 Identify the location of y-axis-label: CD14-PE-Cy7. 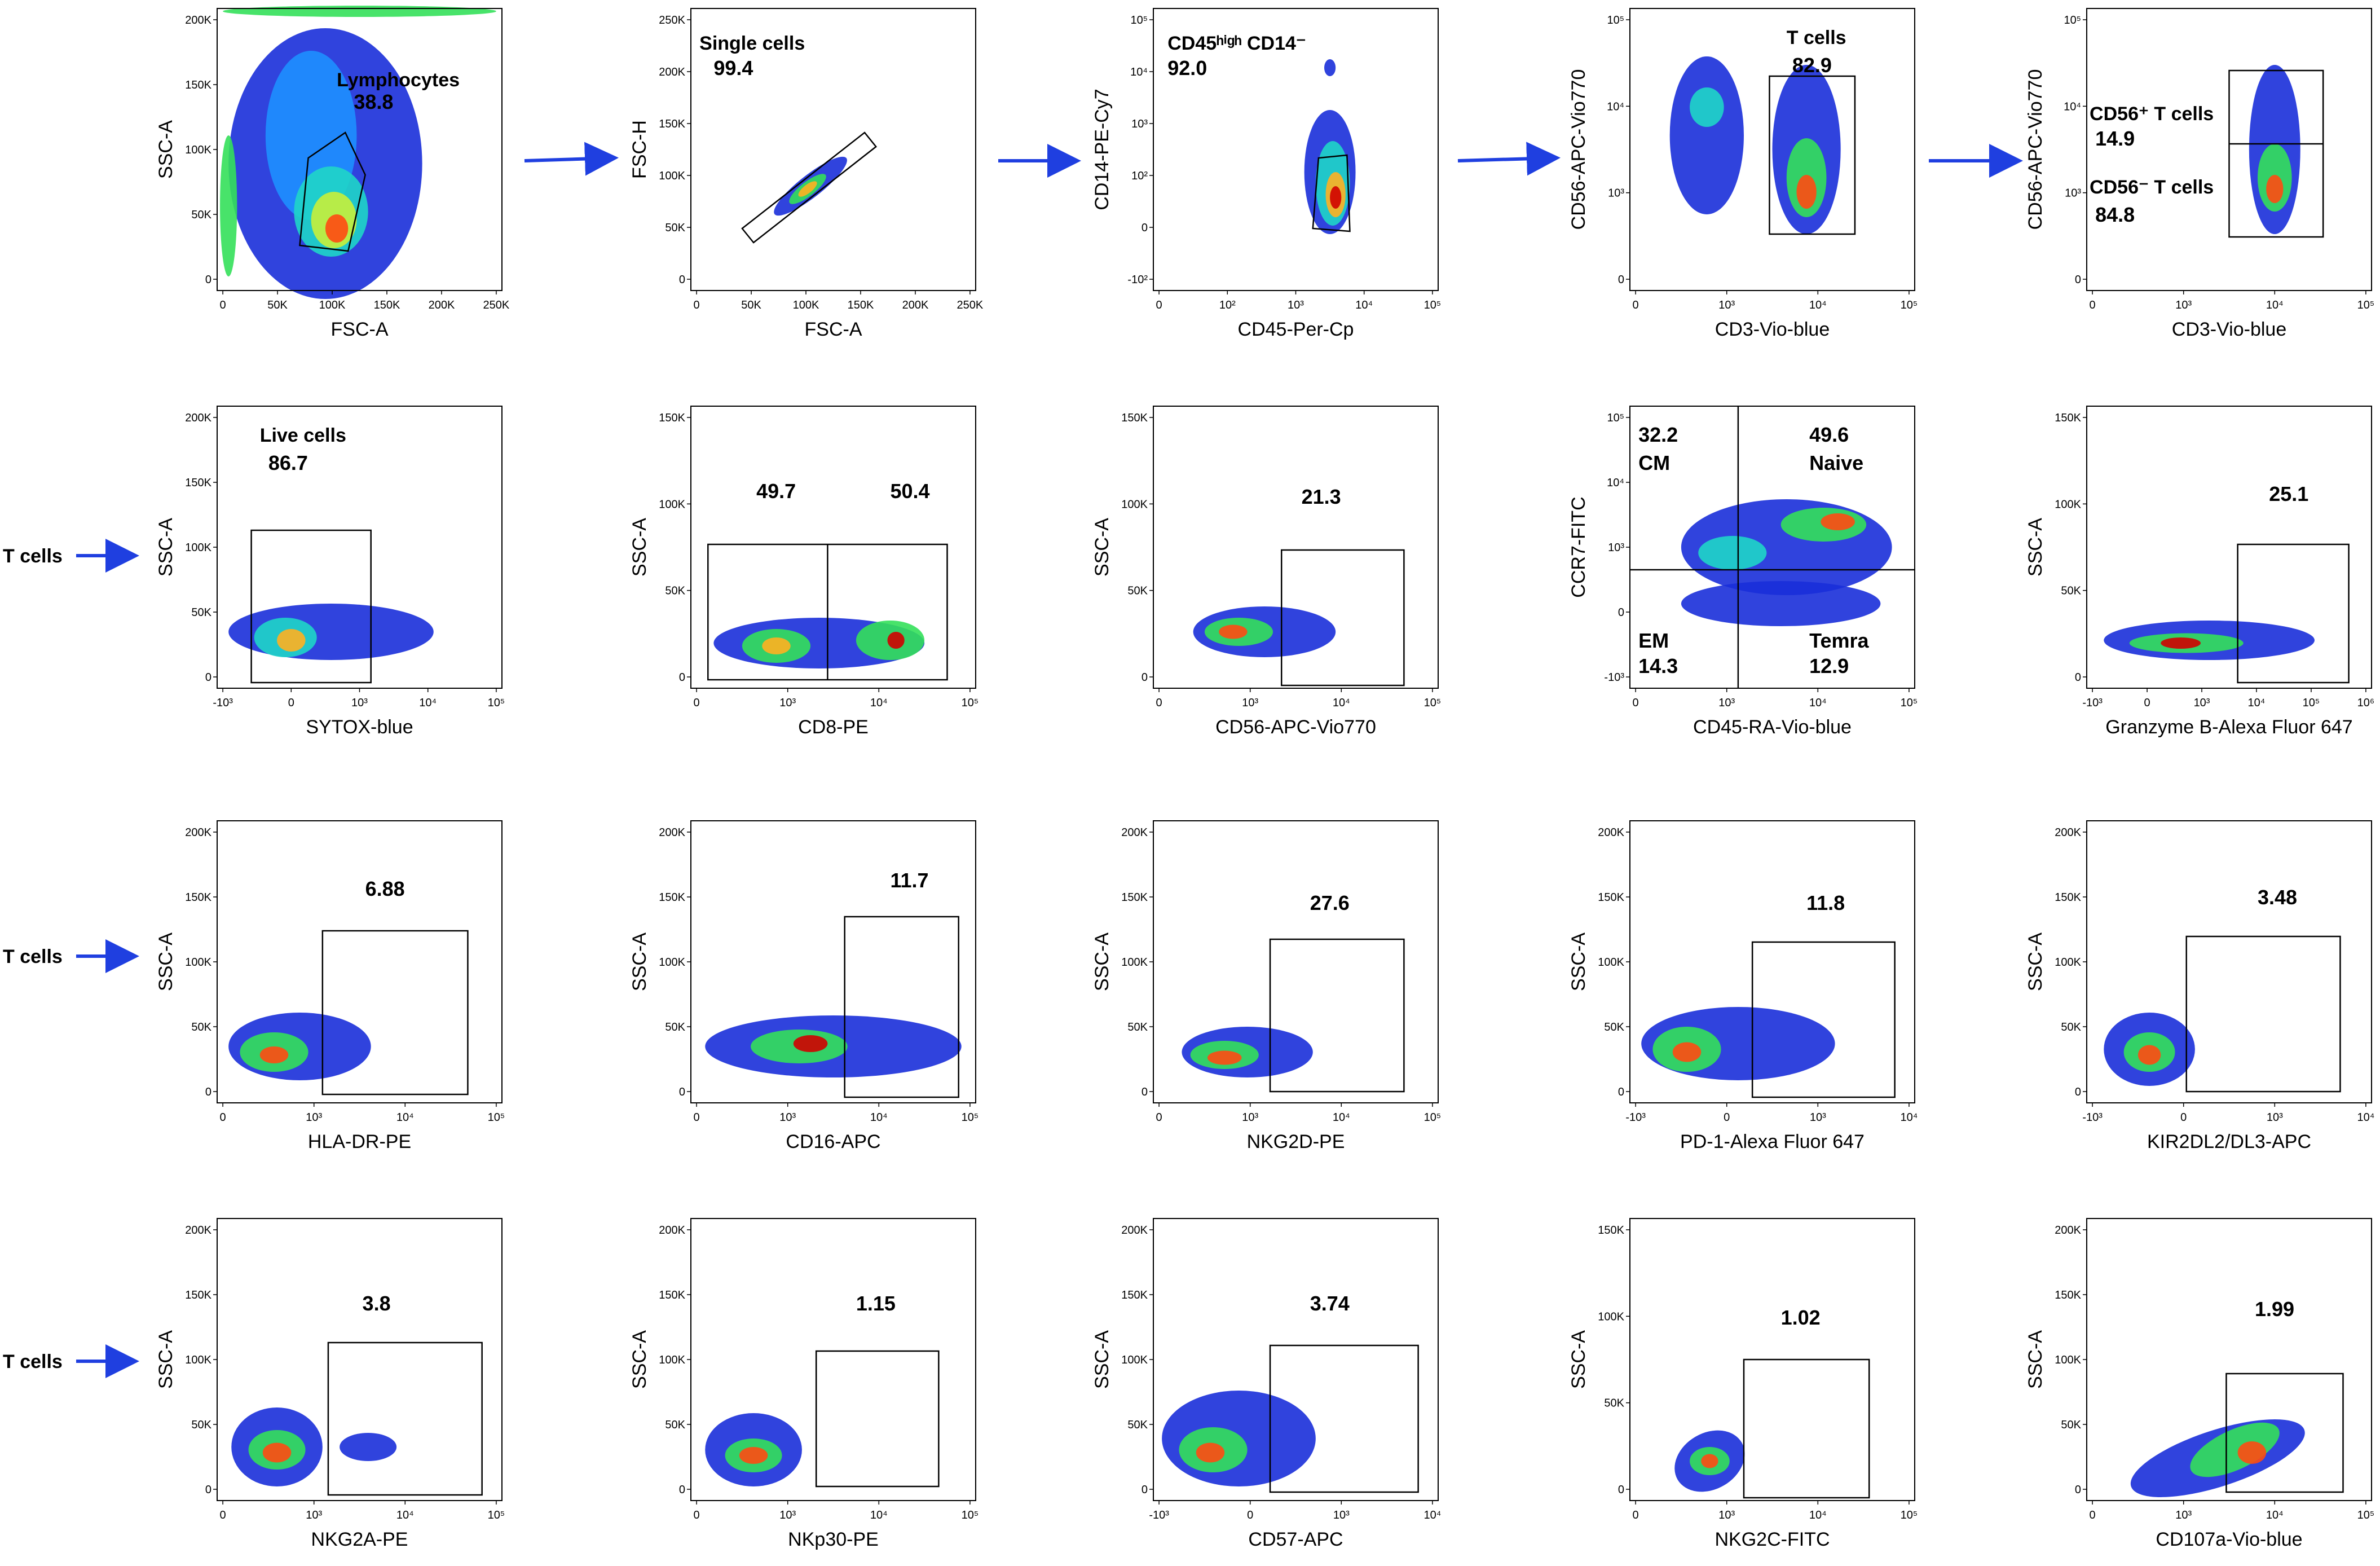
(1102, 149).